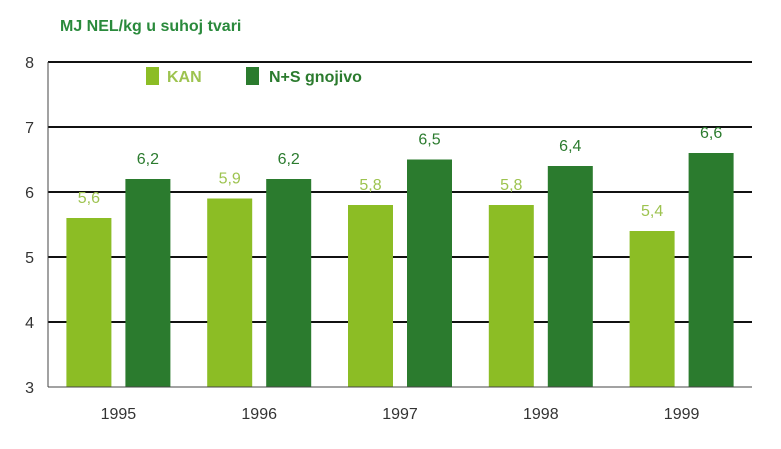 The image size is (781, 449). I want to click on legend-label-kan: KAN, so click(184, 77).